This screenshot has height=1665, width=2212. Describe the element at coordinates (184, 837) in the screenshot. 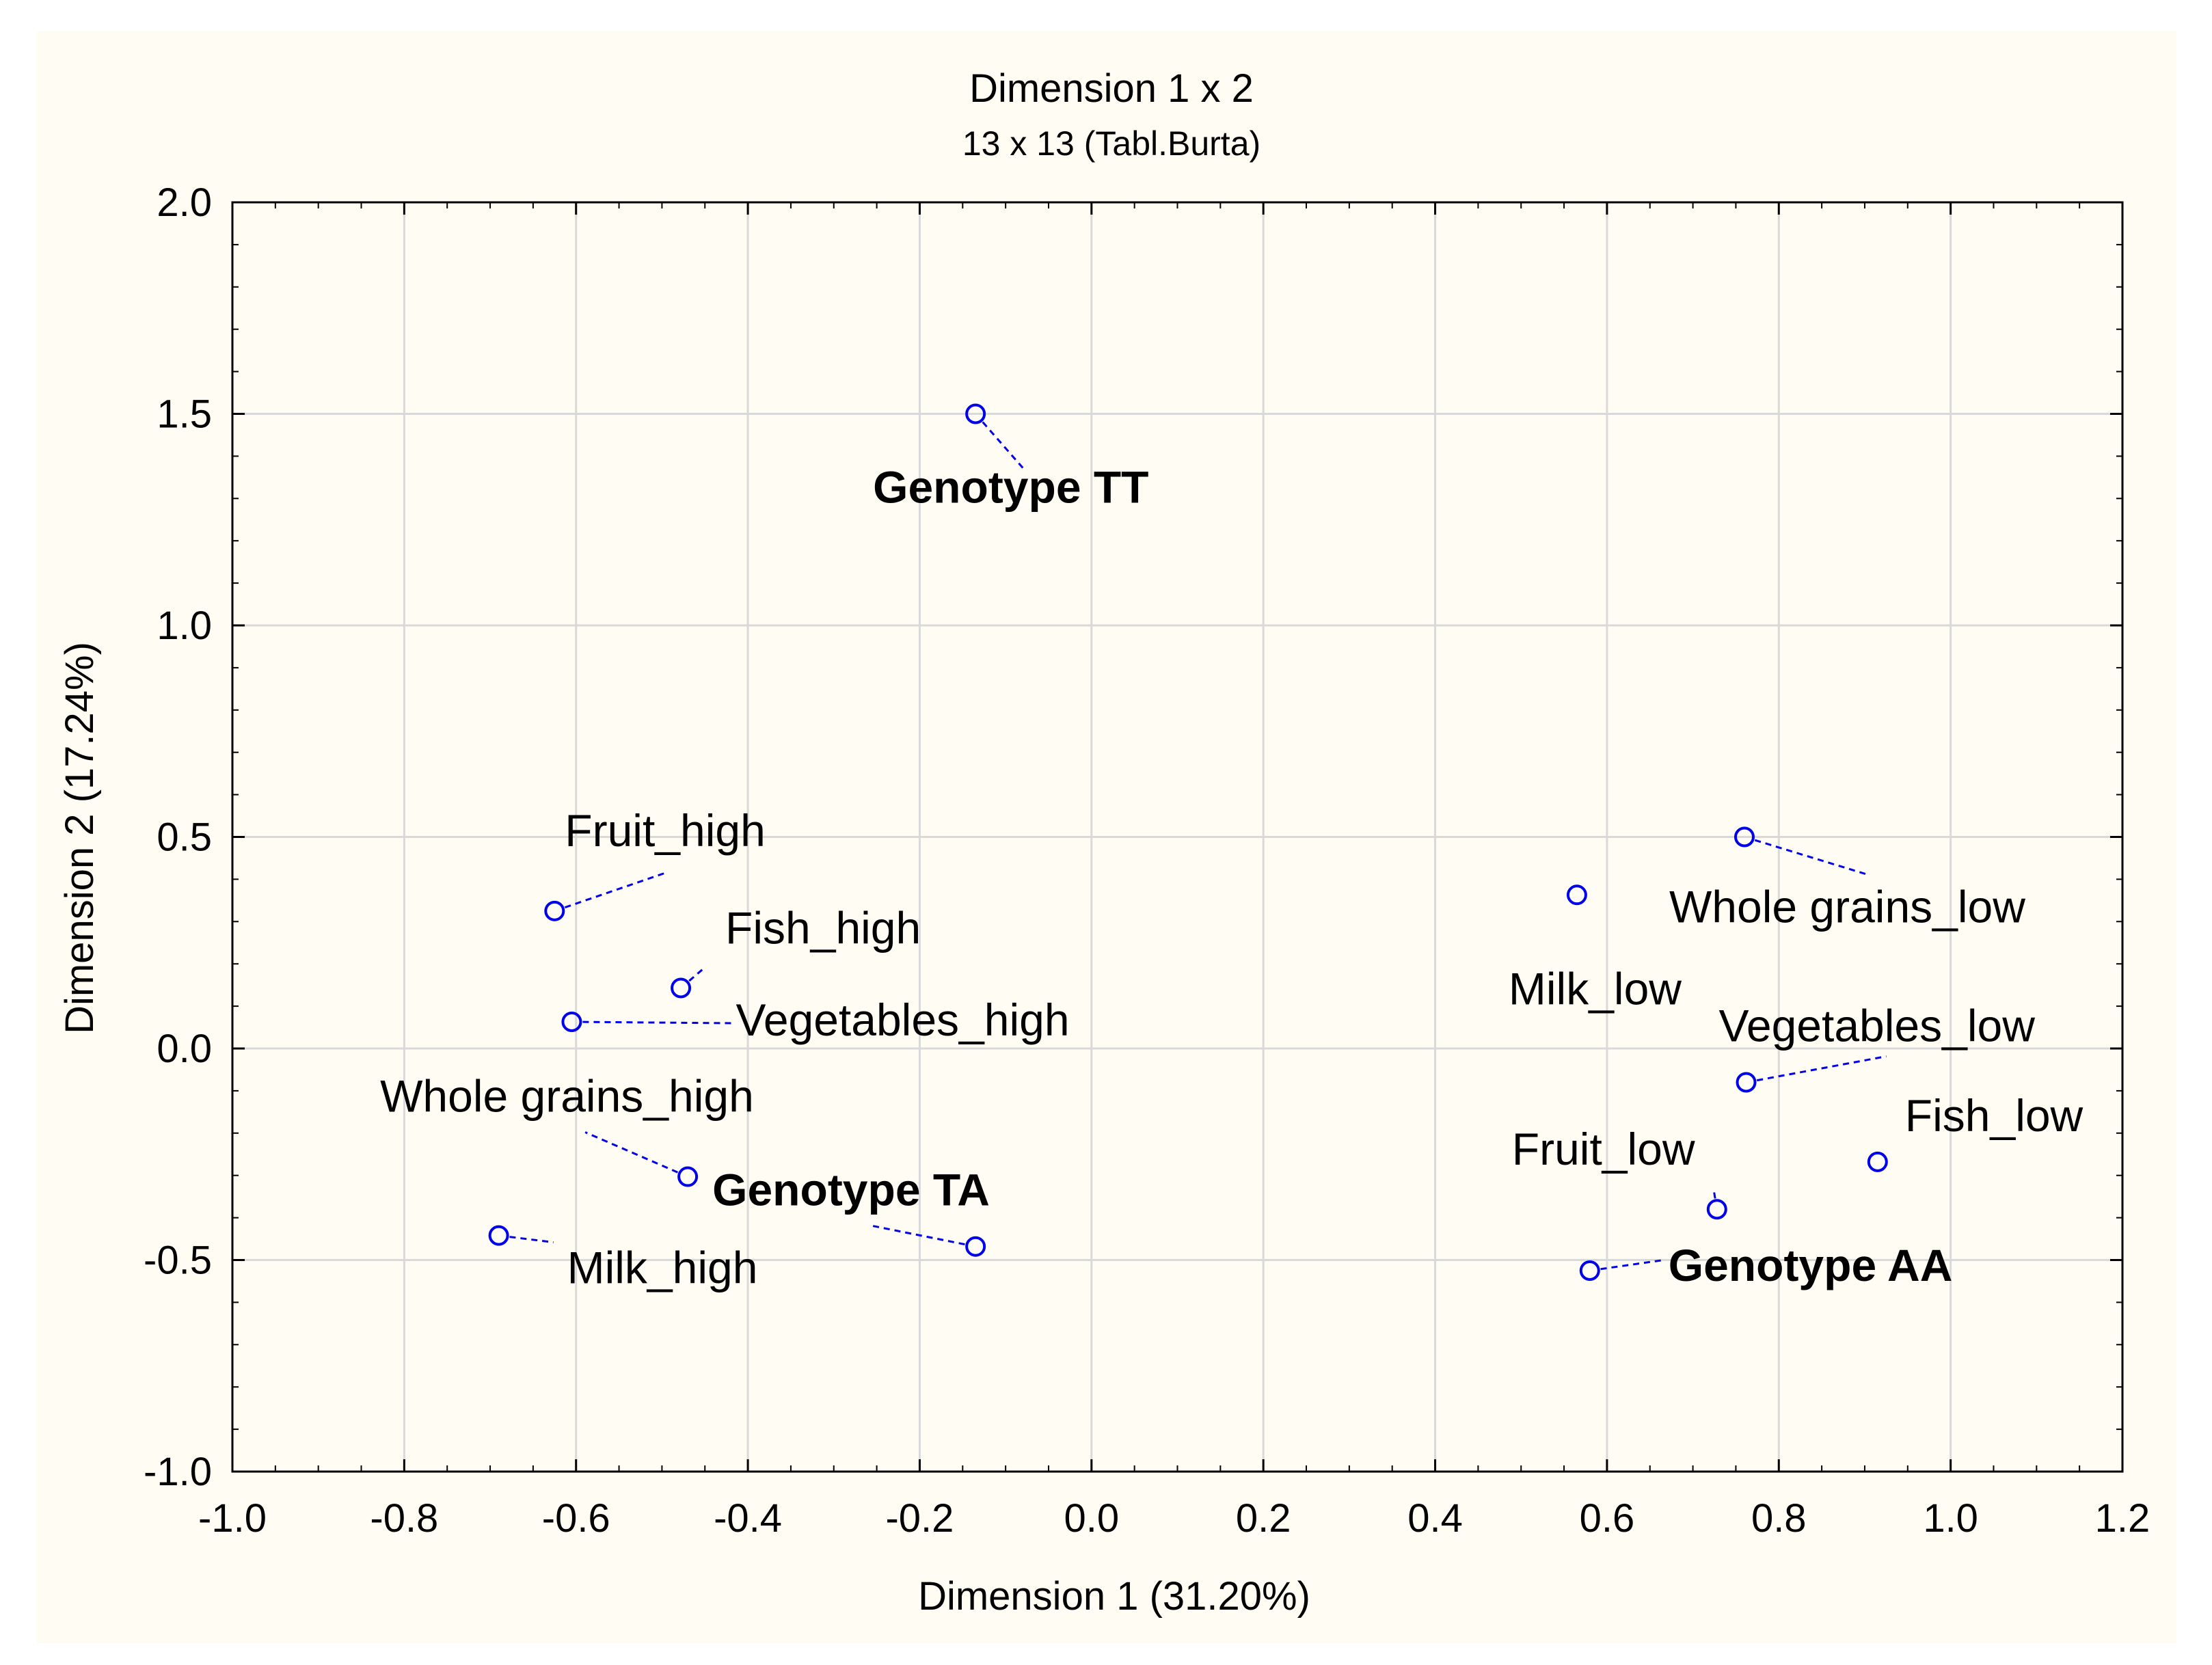

I see `y-tick-label: 0.5` at that location.